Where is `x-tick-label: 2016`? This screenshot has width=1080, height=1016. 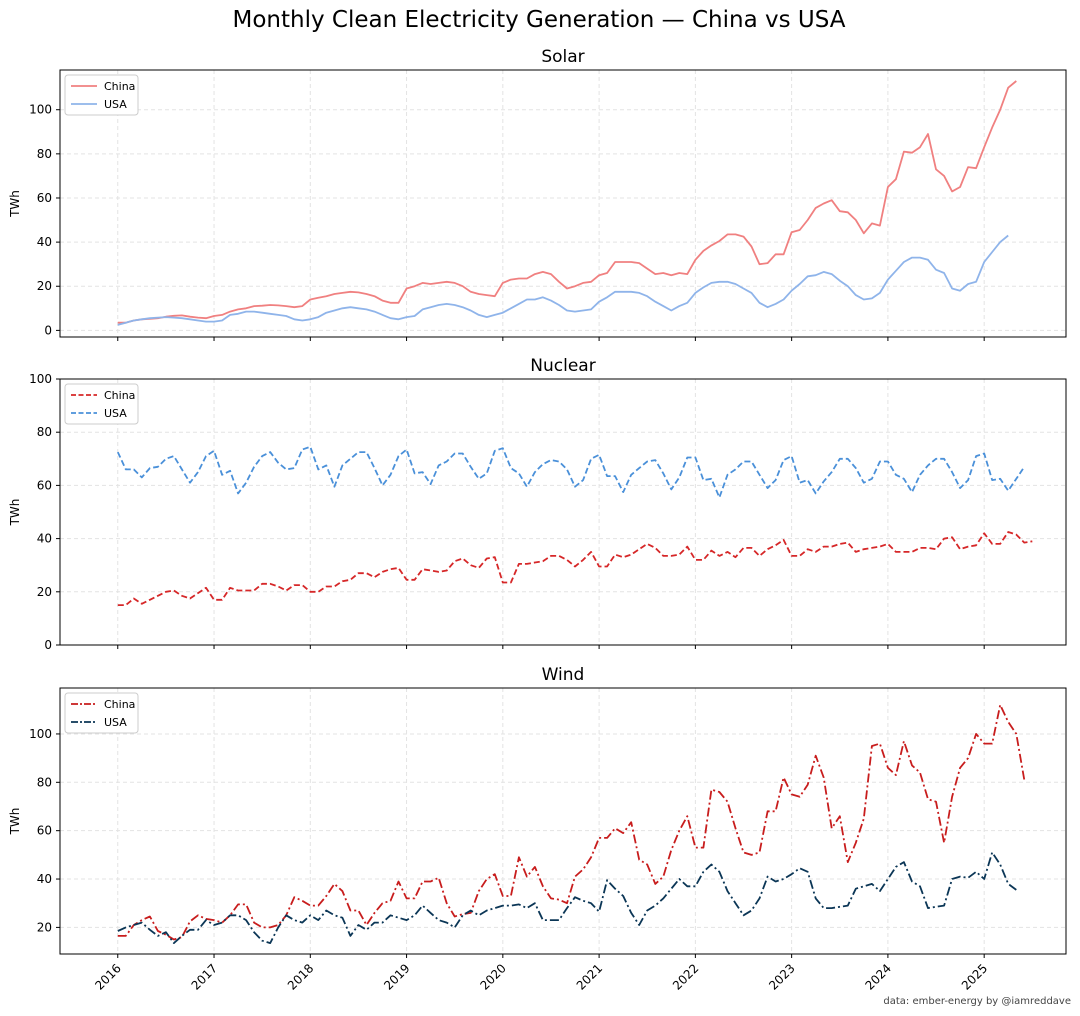
x-tick-label: 2016 is located at coordinates (107, 976).